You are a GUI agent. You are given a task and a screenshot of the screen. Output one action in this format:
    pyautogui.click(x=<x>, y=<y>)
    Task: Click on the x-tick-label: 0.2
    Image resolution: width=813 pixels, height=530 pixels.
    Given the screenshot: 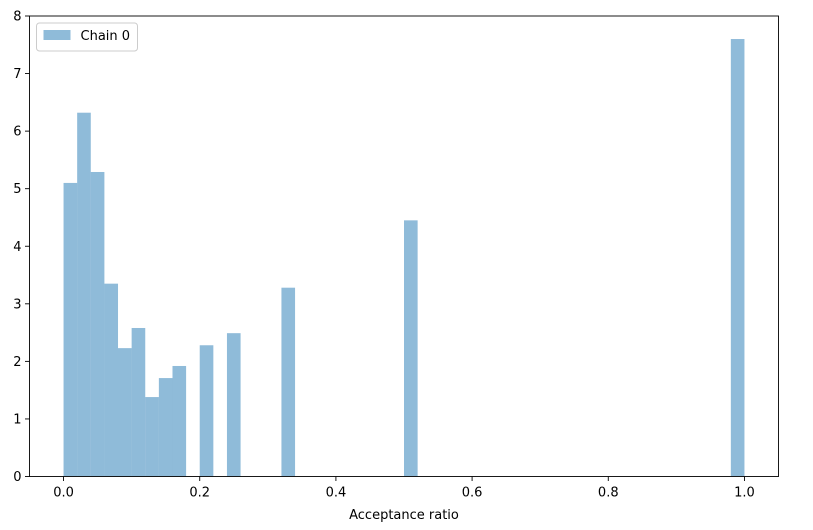 What is the action you would take?
    pyautogui.click(x=199, y=493)
    